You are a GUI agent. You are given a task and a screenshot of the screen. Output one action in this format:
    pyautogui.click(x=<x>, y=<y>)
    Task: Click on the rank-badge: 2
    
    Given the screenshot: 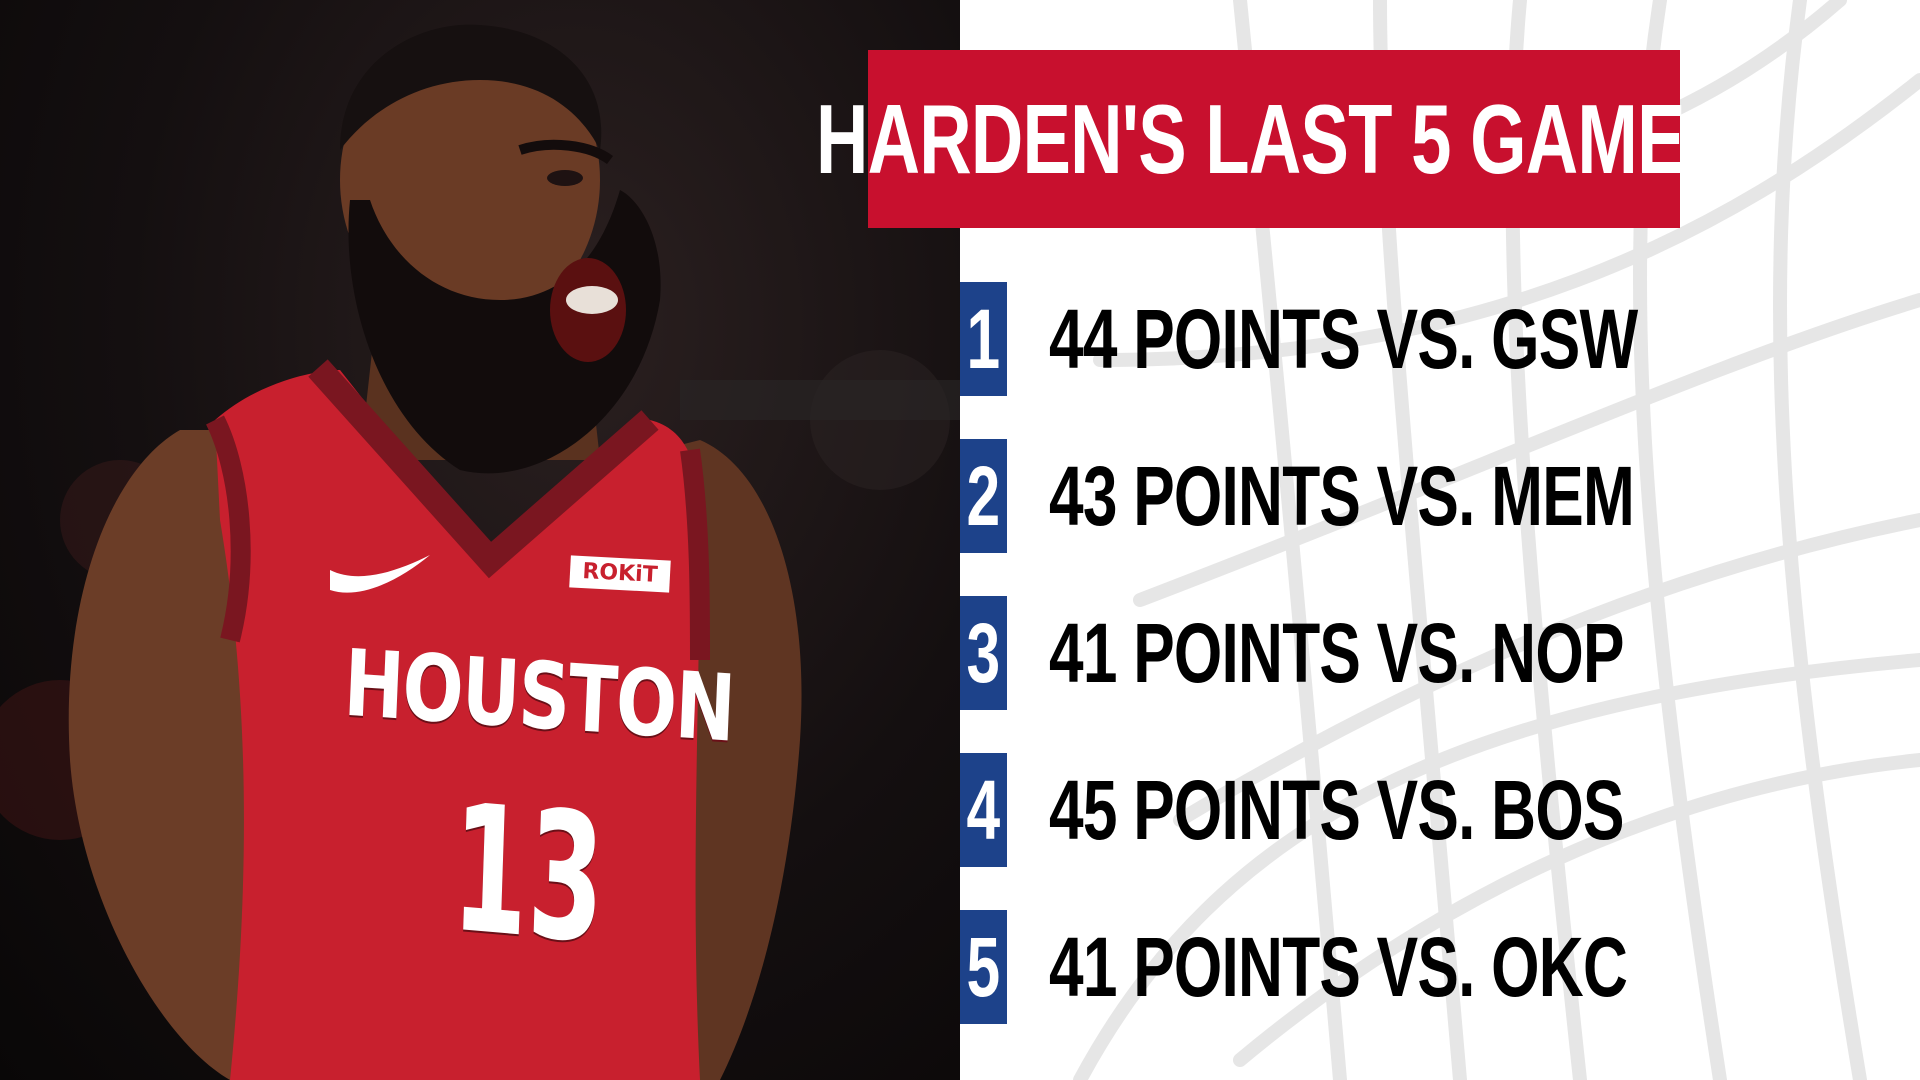 What is the action you would take?
    pyautogui.click(x=983, y=496)
    